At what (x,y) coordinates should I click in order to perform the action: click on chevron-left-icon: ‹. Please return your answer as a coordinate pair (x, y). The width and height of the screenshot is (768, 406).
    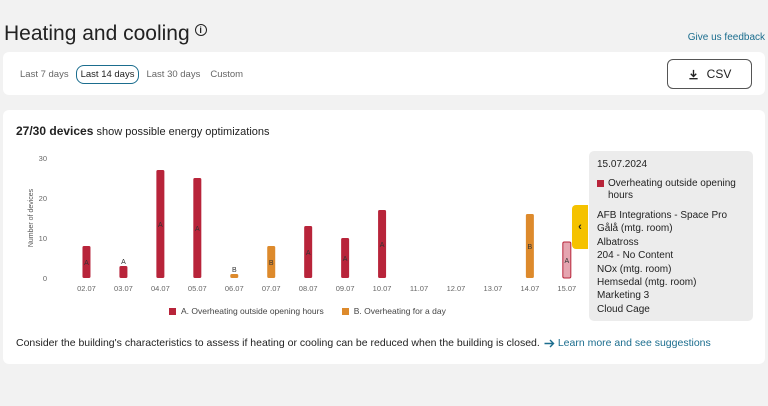
    Looking at the image, I should click on (580, 227).